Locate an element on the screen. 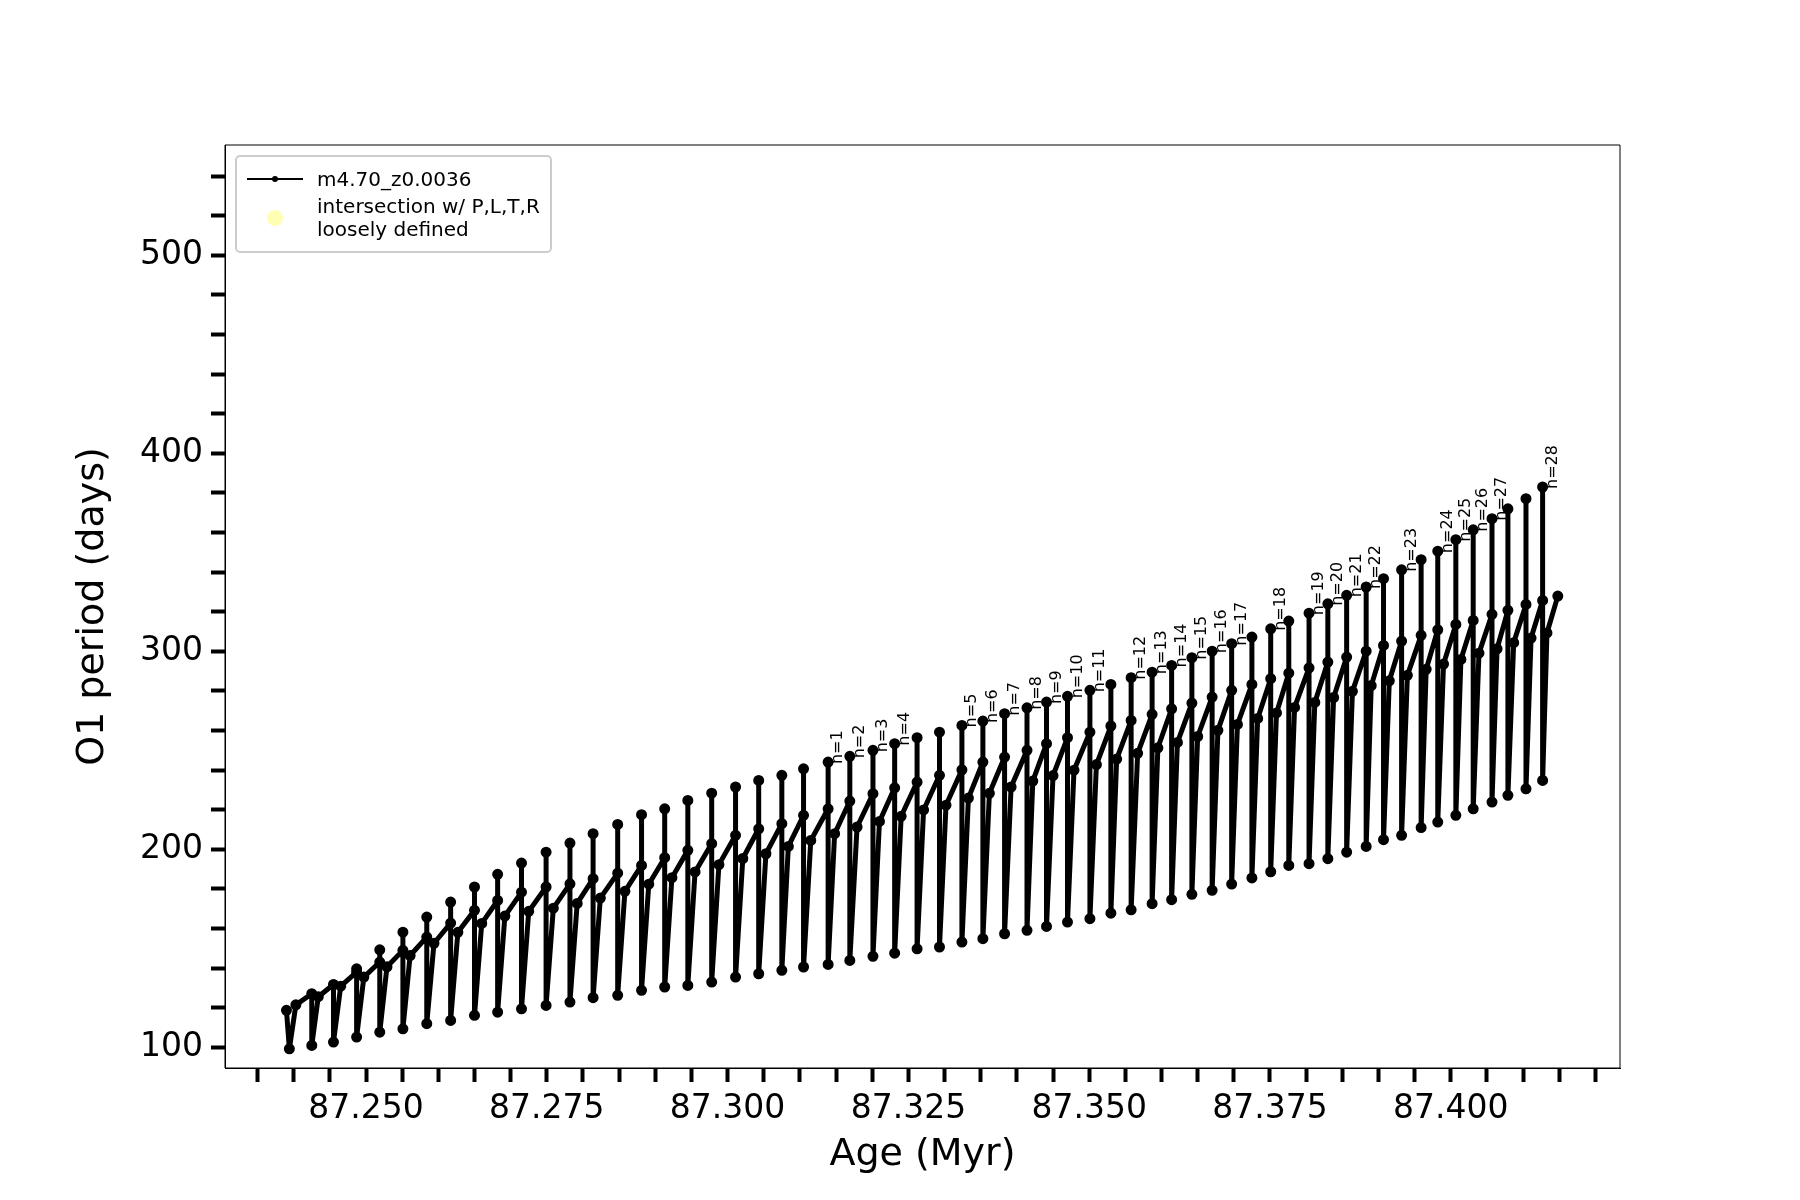 Image resolution: width=1800 pixels, height=1200 pixels. x-axis-title: Age (Myr) is located at coordinates (922, 1152).